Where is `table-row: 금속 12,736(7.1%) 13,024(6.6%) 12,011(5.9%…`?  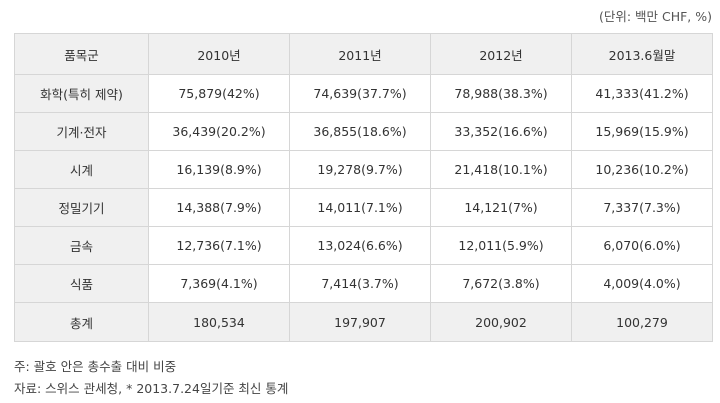
table-row: 금속 12,736(7.1%) 13,024(6.6%) 12,011(5.9%… is located at coordinates (363, 245).